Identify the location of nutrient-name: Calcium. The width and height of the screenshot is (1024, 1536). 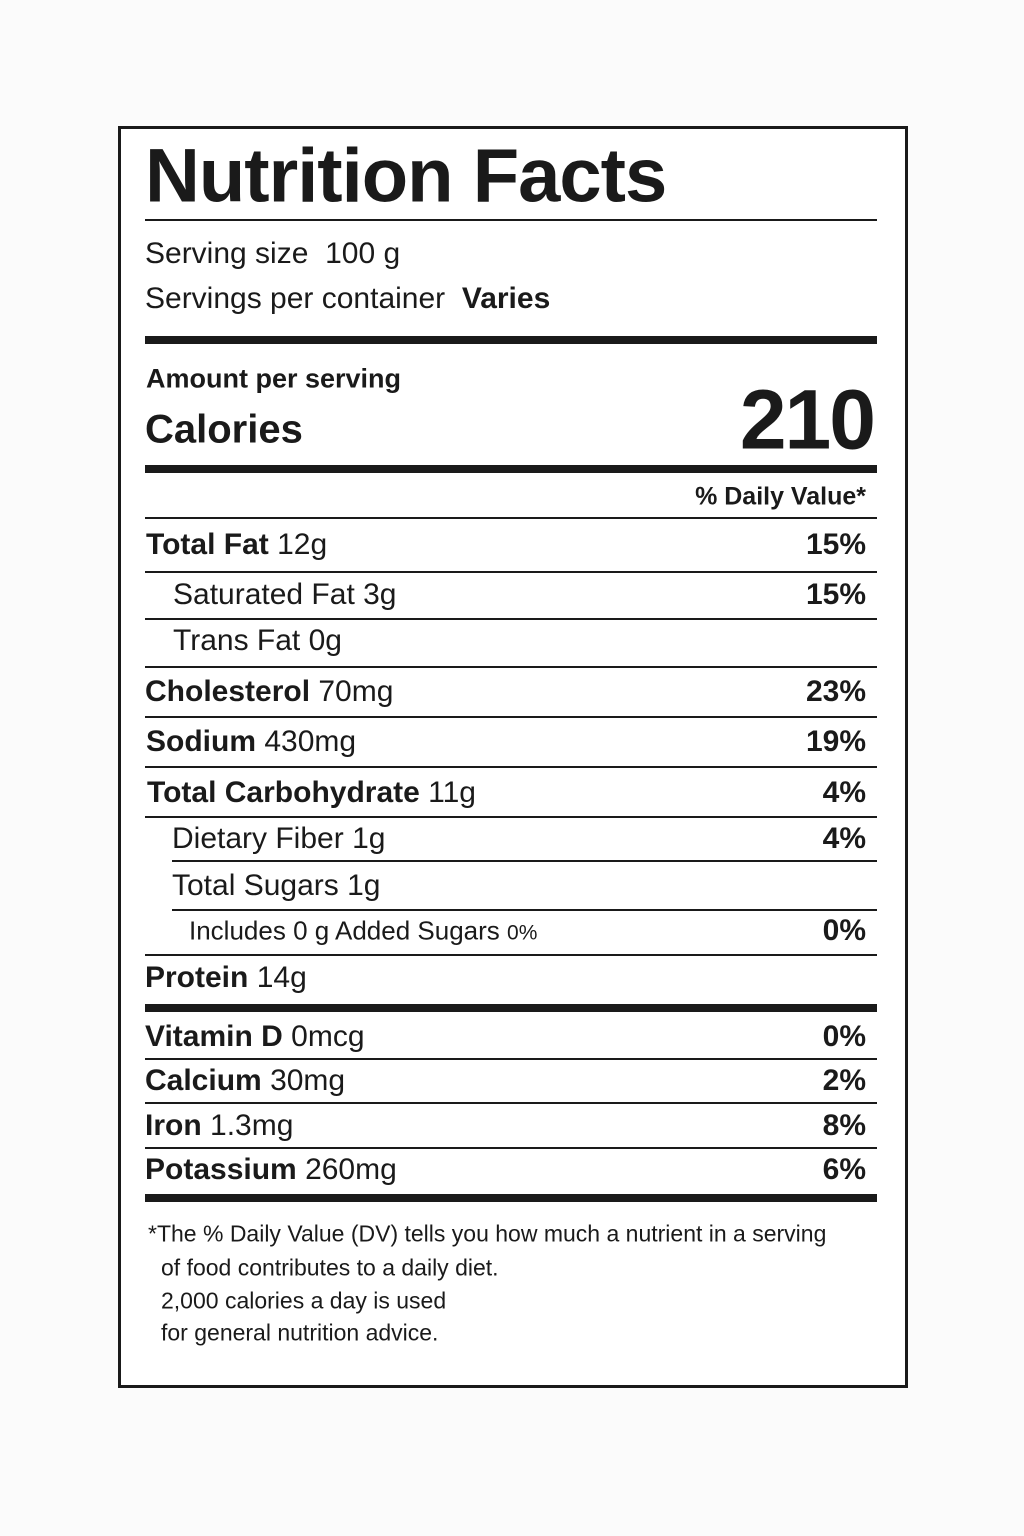
(203, 1080).